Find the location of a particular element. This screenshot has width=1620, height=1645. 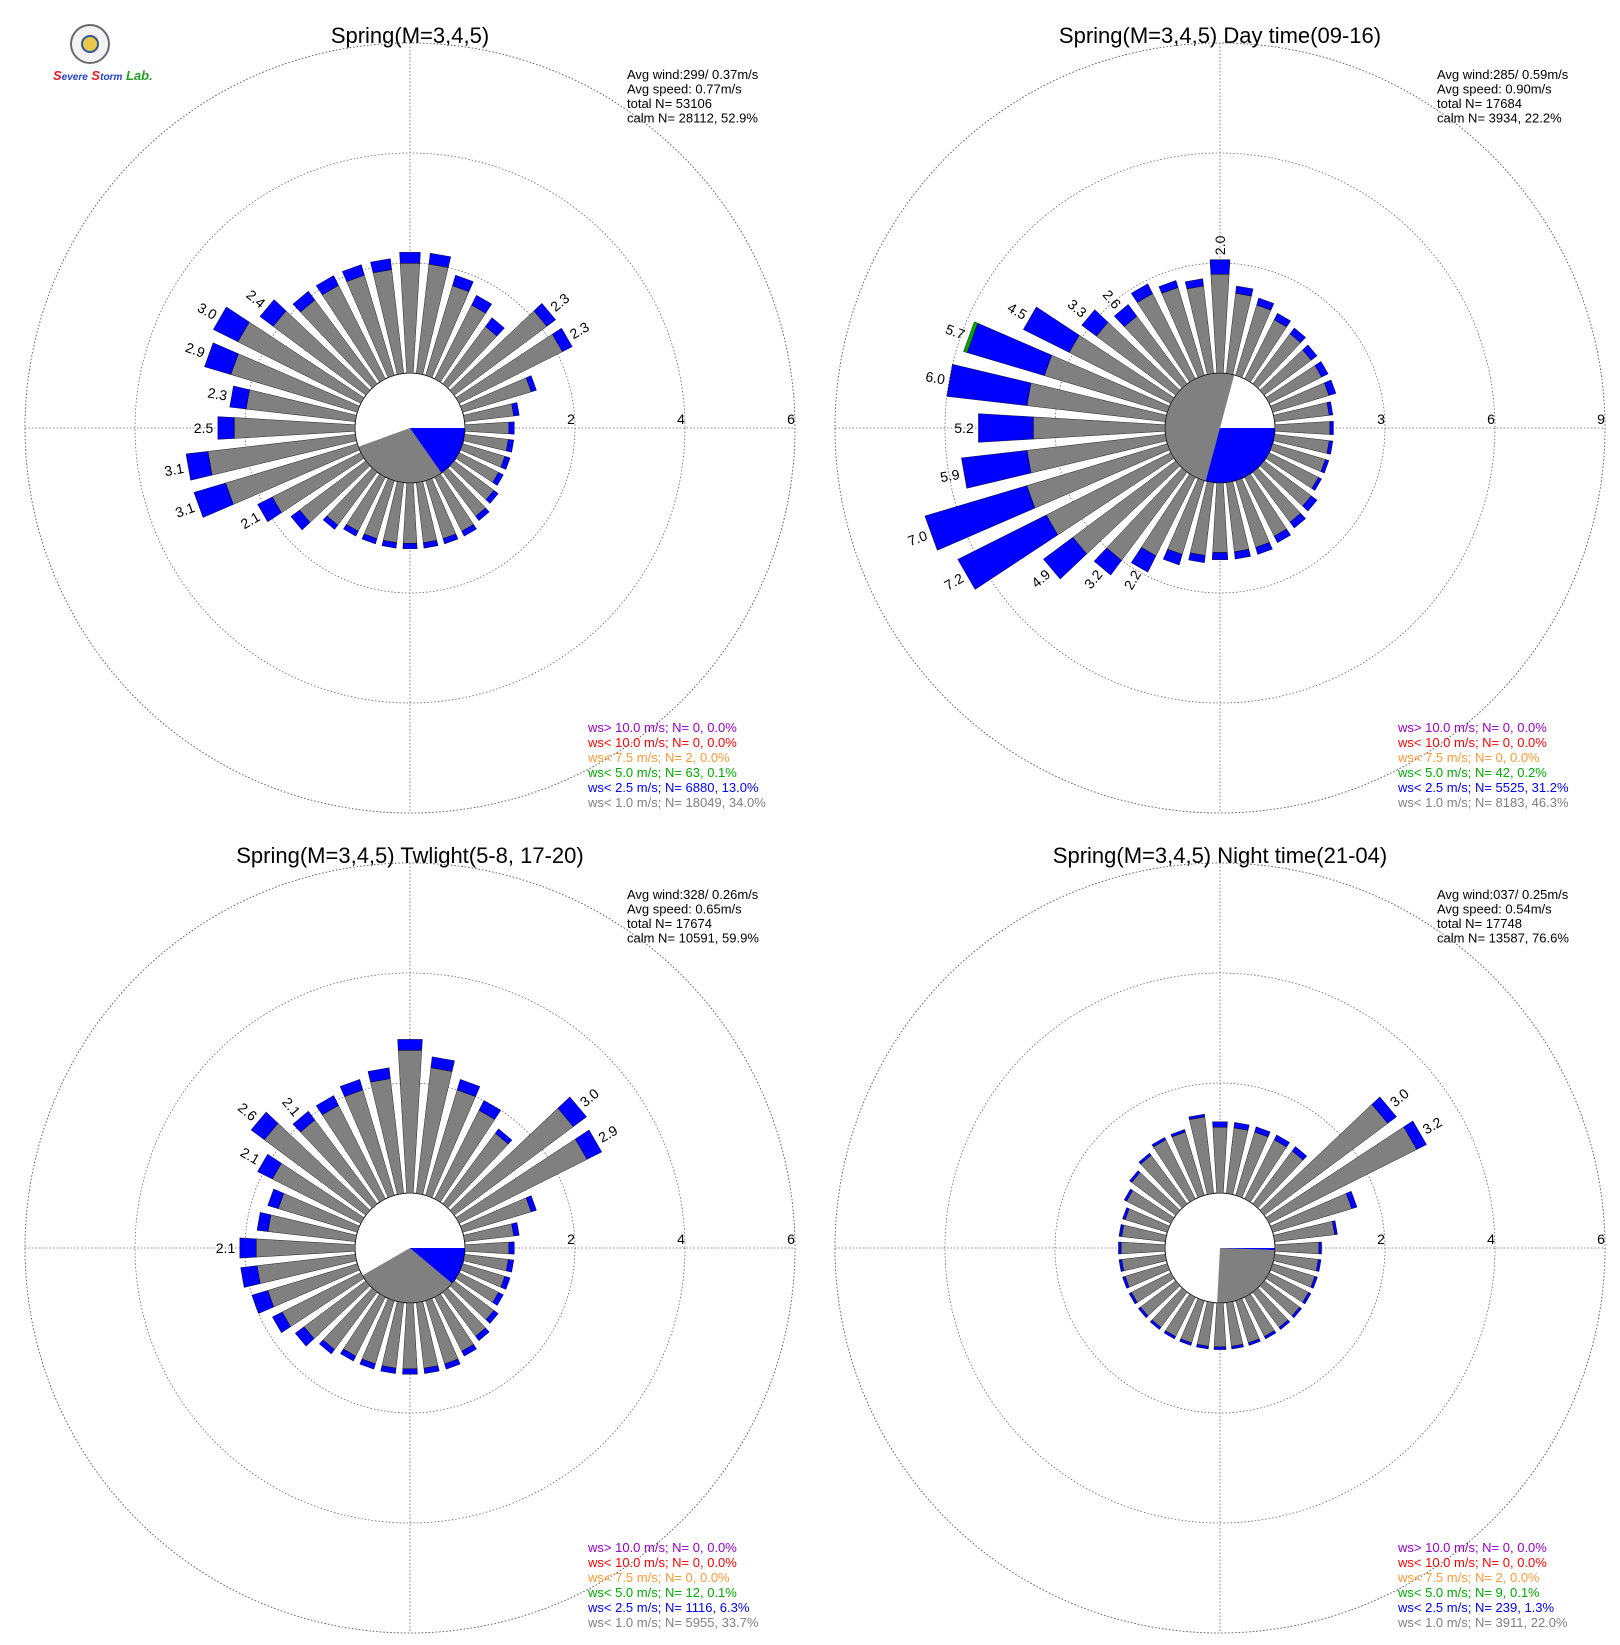

ring-tick-label: 2 is located at coordinates (1381, 1239).